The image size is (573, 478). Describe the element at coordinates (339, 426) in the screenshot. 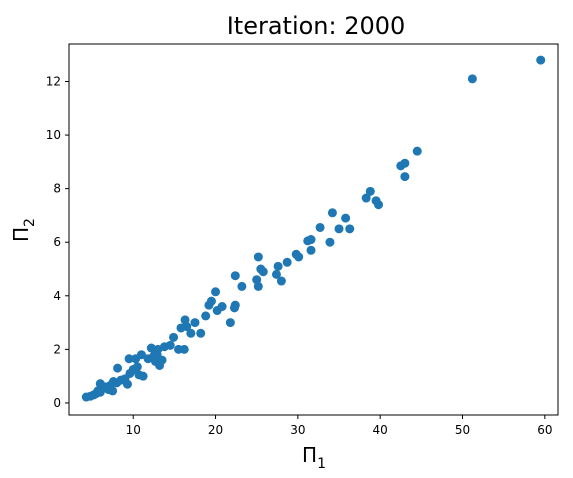

I see `x-axis-ticks: 10 20 30 40 50 60` at that location.